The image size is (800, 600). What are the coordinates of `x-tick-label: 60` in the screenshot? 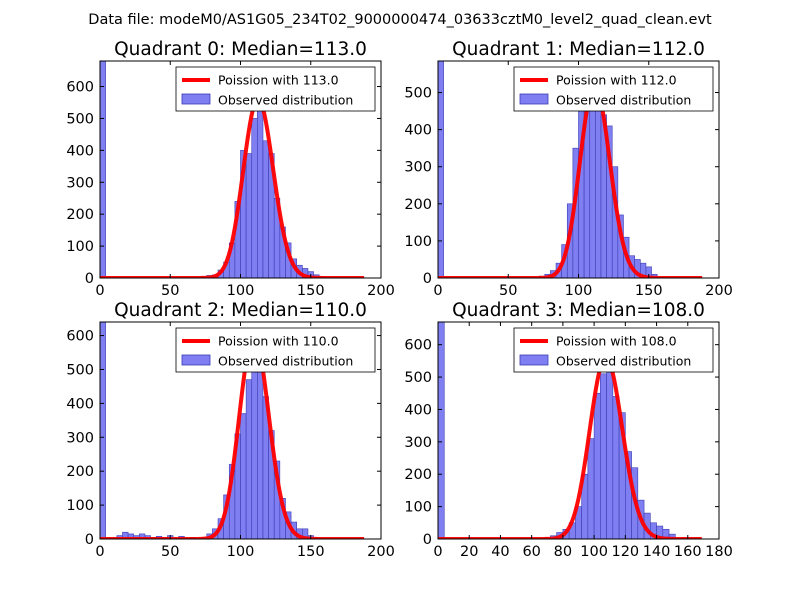 It's located at (531, 552).